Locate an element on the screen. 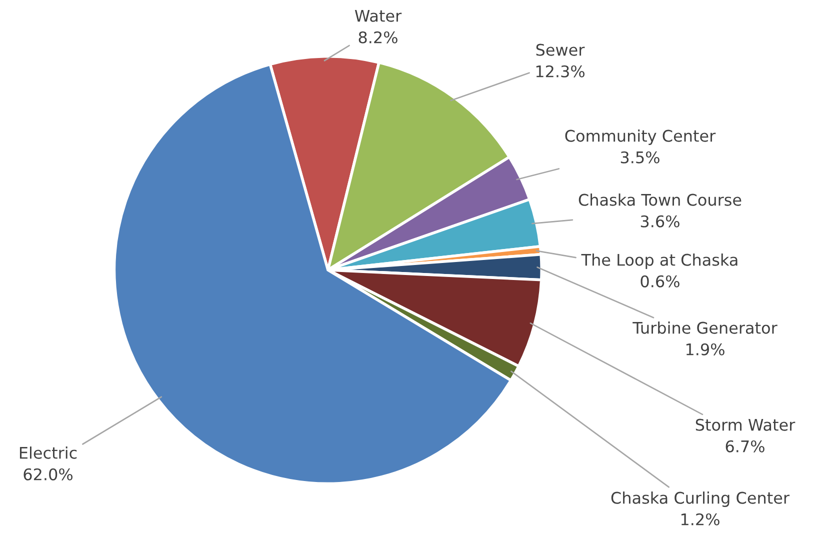 The width and height of the screenshot is (824, 539). data-label: 3.5% is located at coordinates (640, 157).